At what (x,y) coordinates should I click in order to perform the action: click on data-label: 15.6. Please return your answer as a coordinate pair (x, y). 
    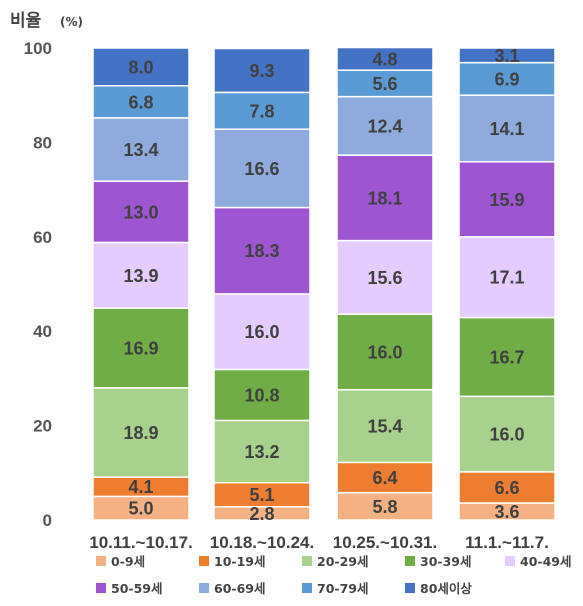
    Looking at the image, I should click on (384, 278).